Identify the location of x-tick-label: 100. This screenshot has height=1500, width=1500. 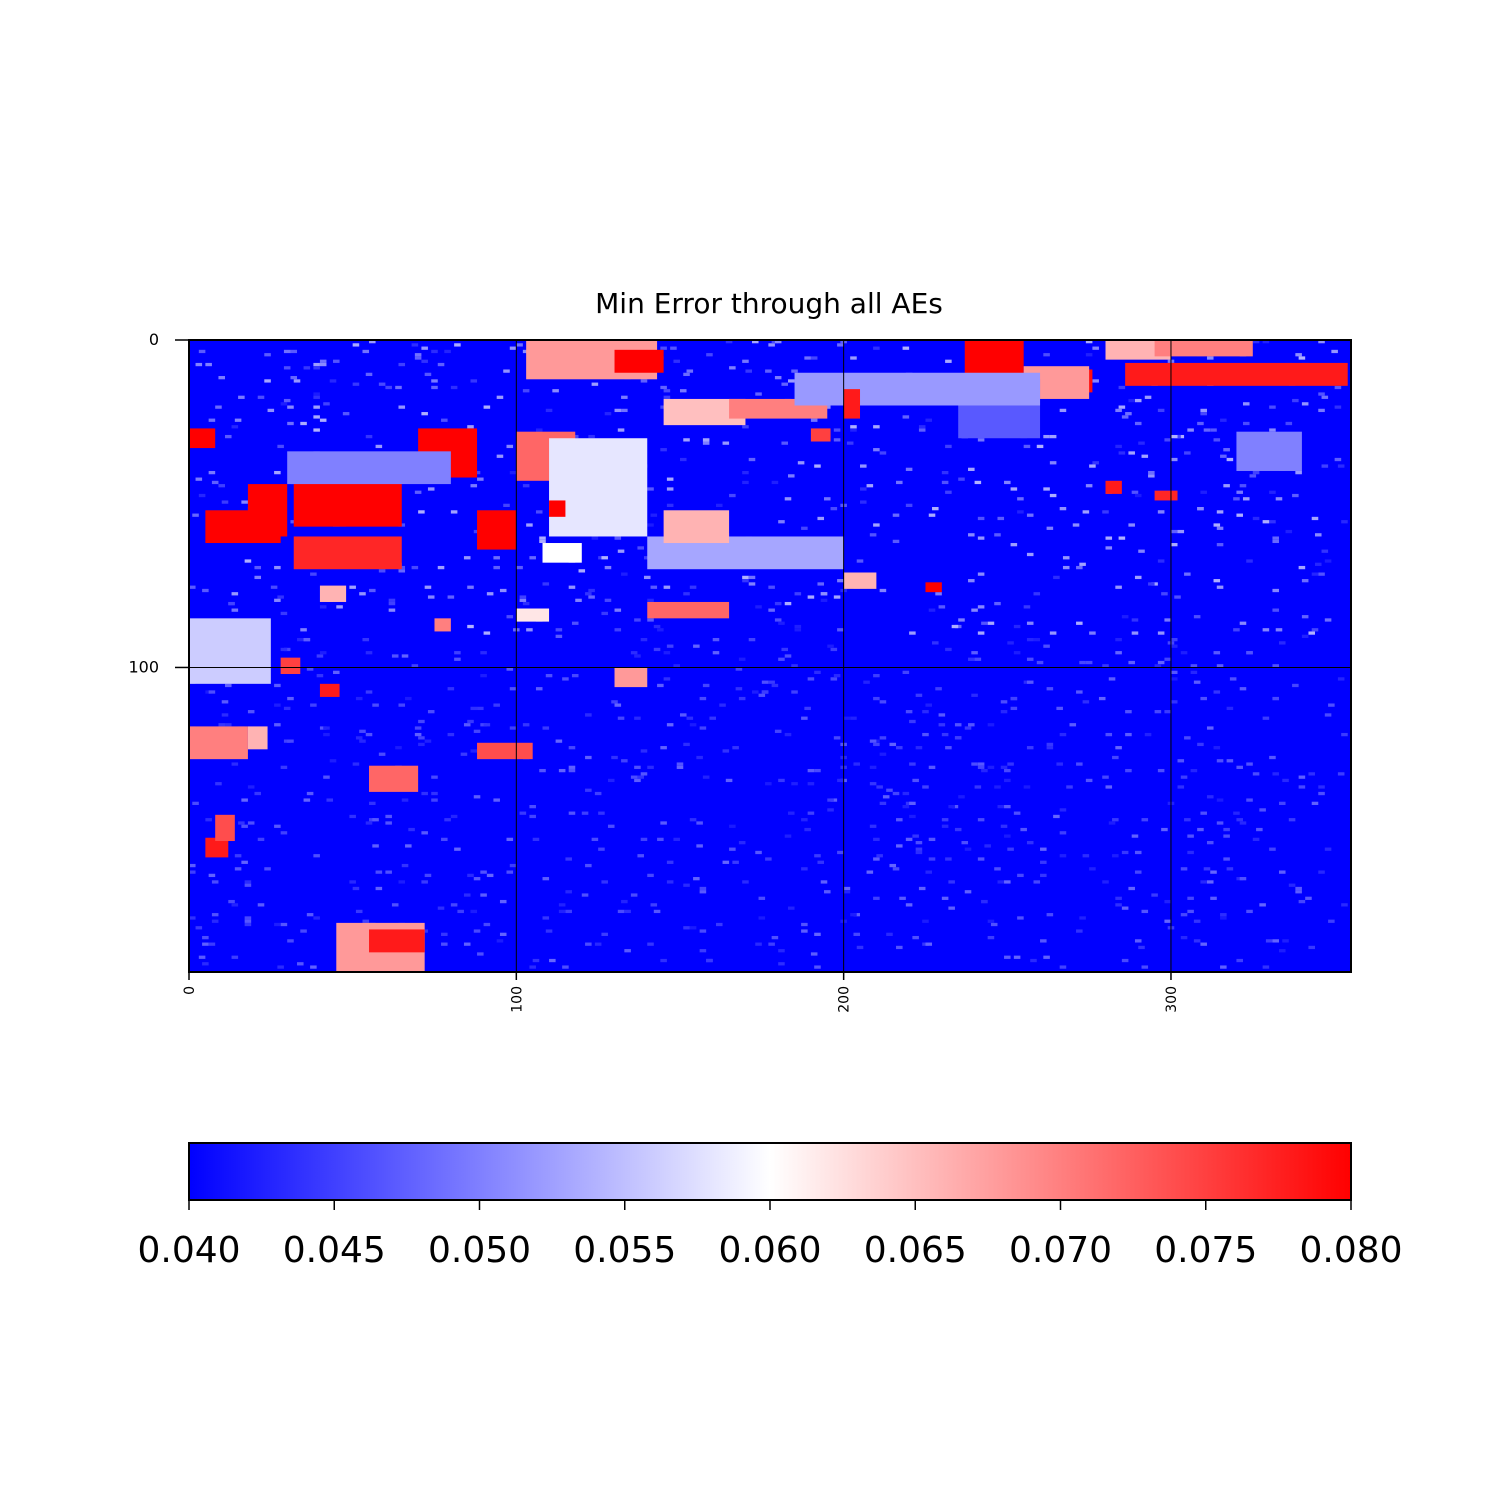
(517, 999).